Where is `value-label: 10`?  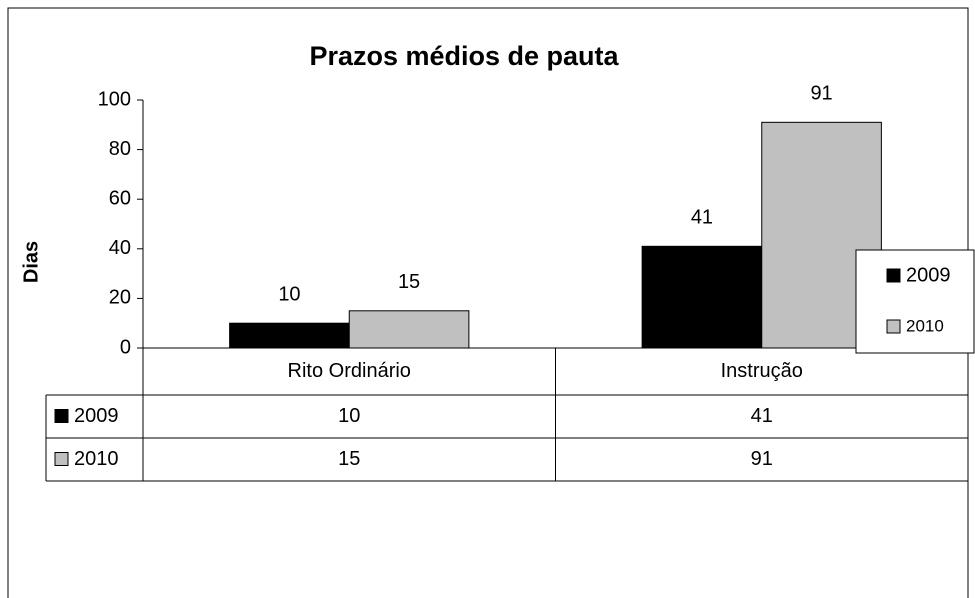
value-label: 10 is located at coordinates (289, 294).